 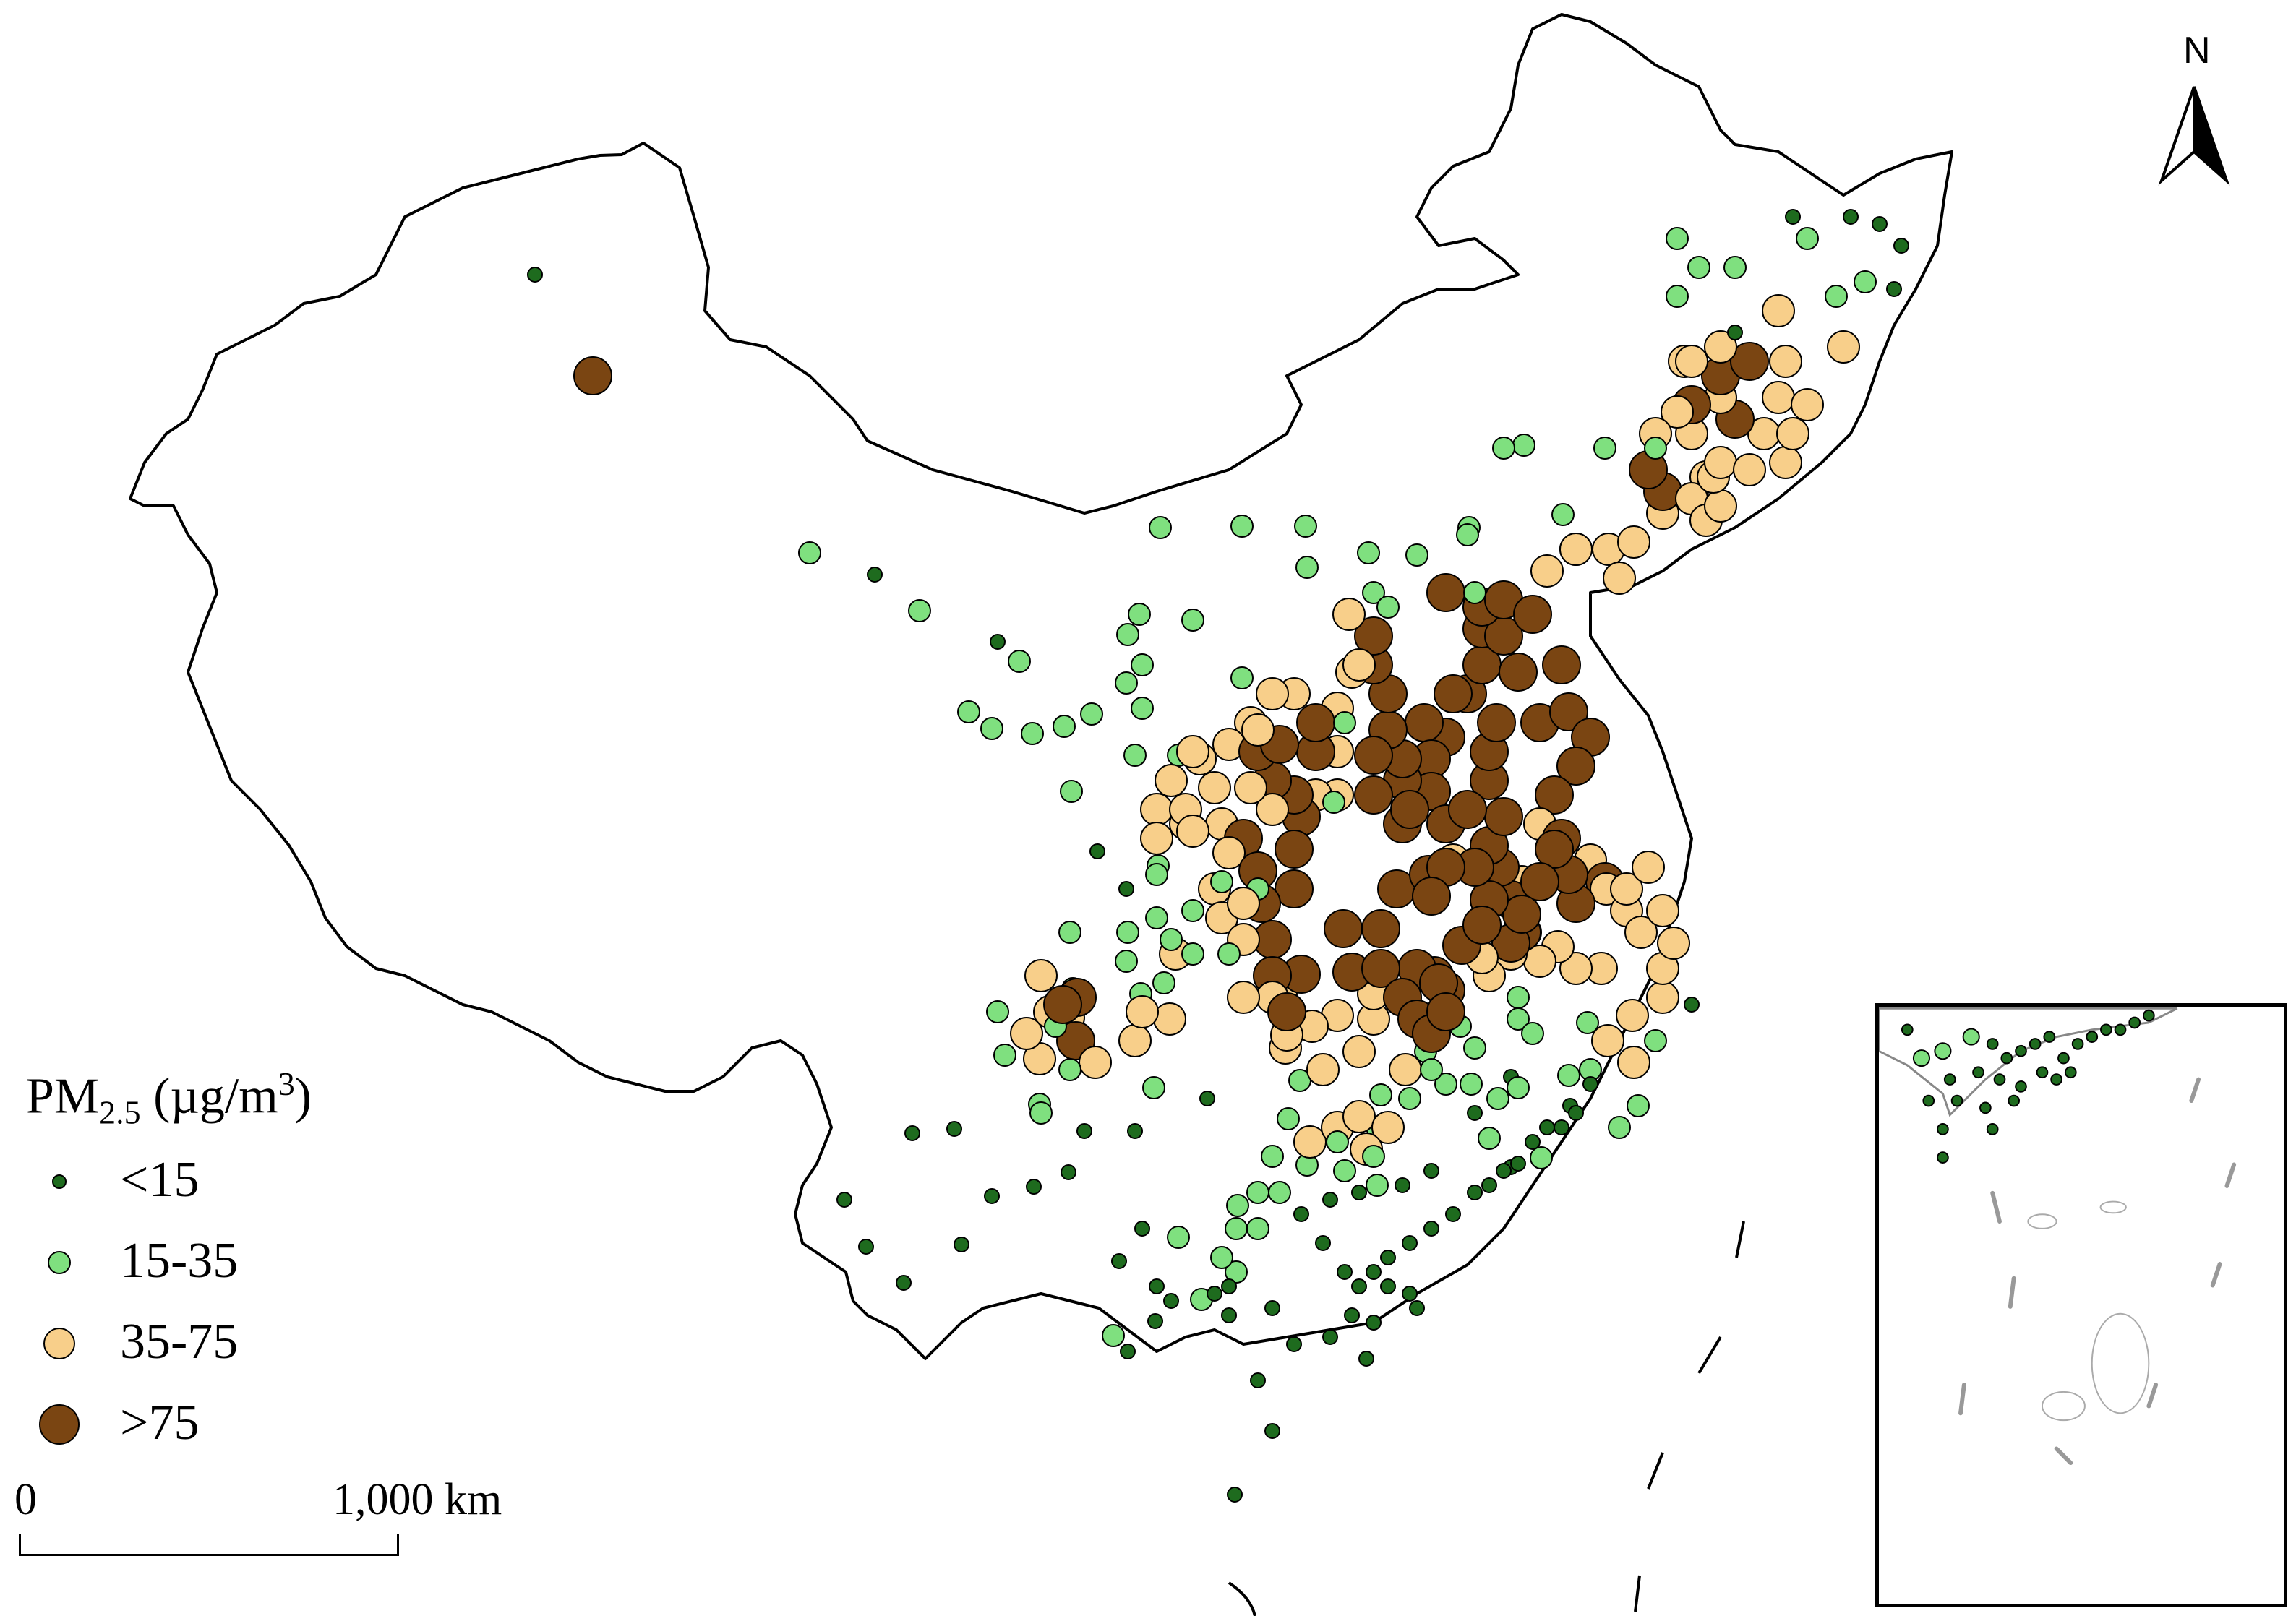 I want to click on legend-title-close: ), so click(x=303, y=1096).